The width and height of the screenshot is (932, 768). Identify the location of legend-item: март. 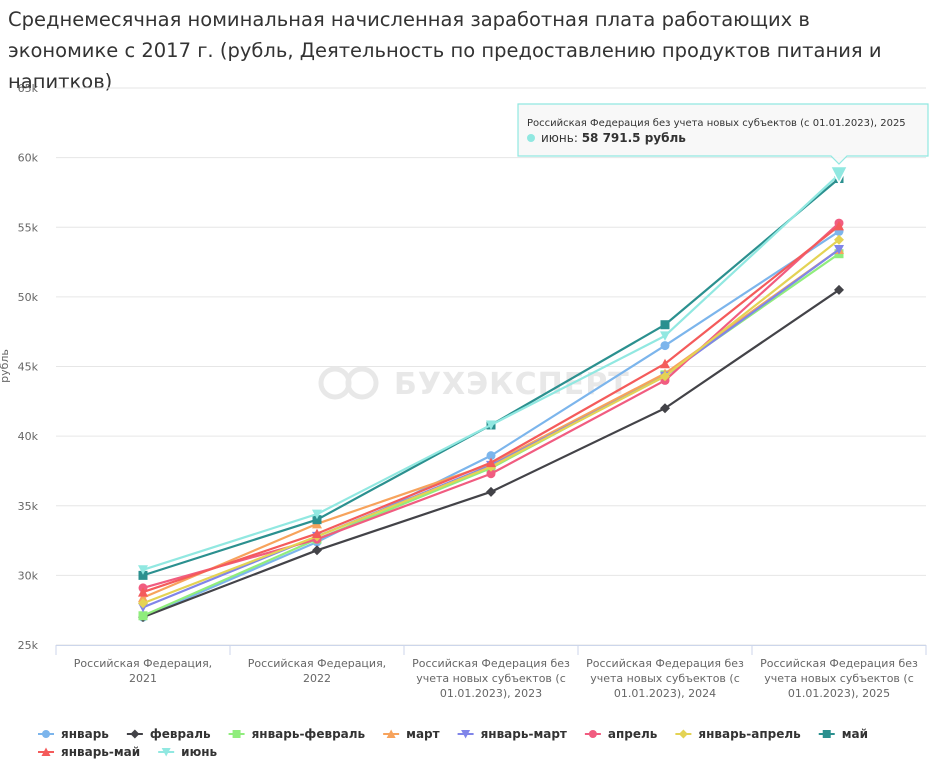
(411, 734).